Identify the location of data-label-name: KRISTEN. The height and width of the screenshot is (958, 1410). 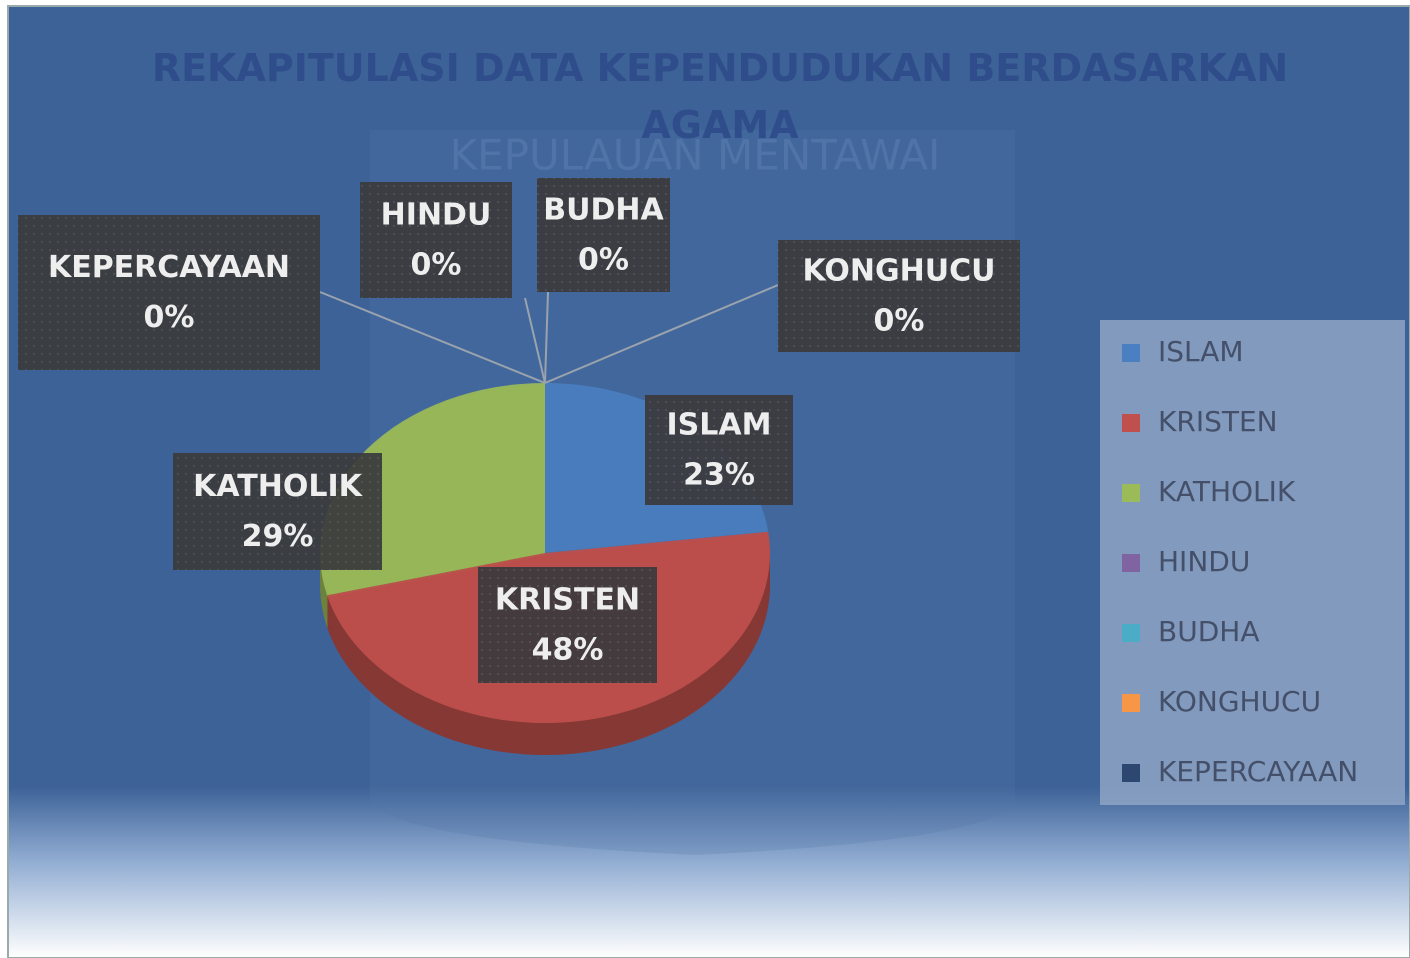
(567, 600).